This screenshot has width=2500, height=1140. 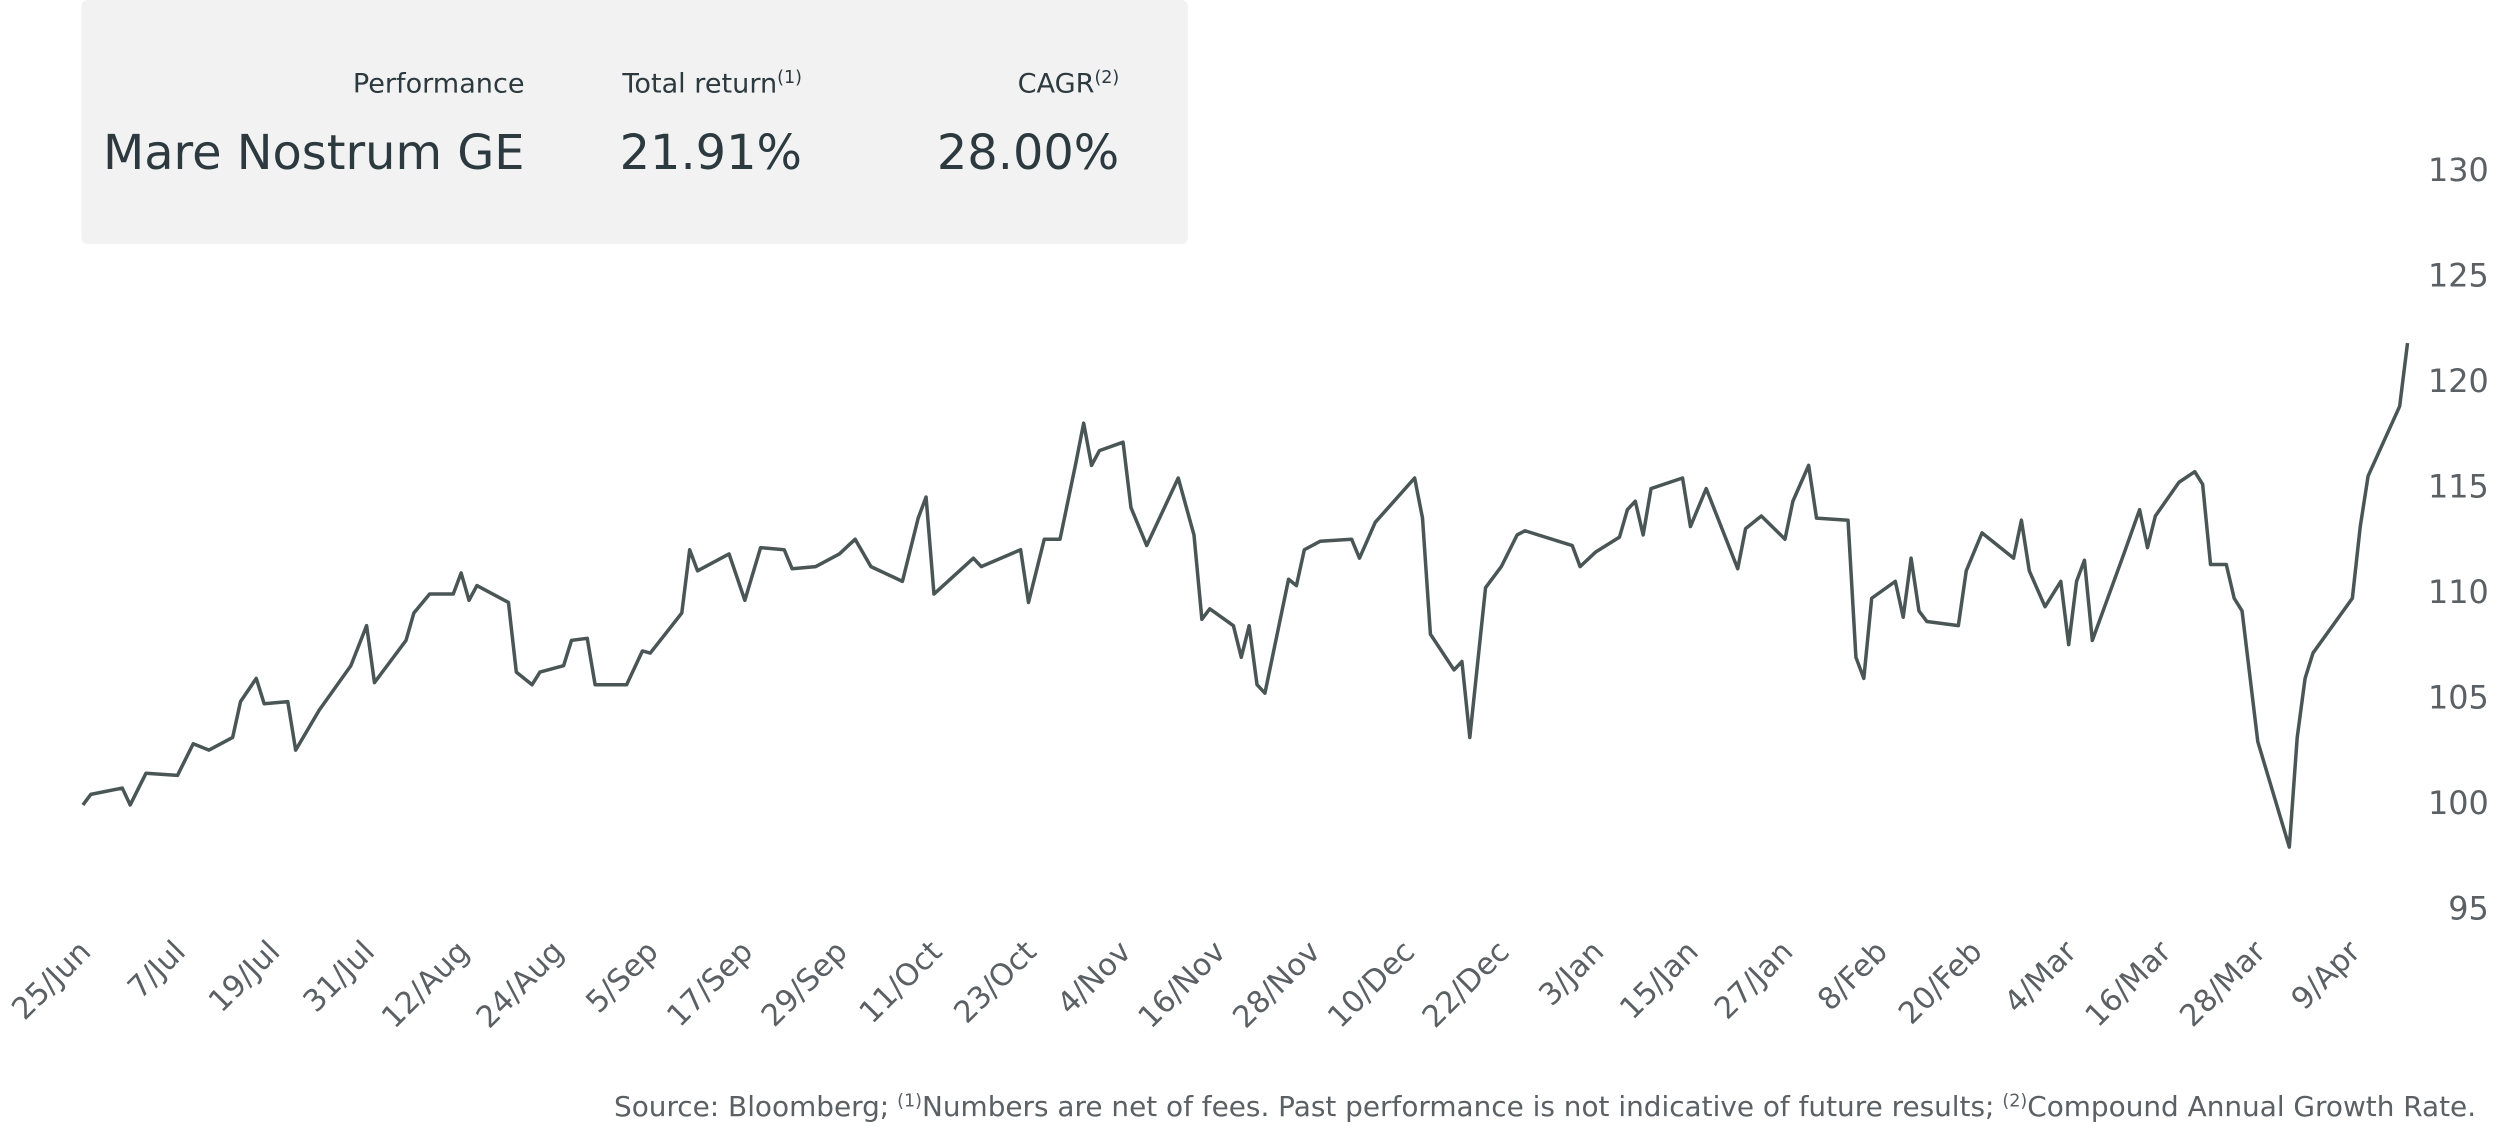 I want to click on x-tick-label: 5/Sep, so click(x=623, y=977).